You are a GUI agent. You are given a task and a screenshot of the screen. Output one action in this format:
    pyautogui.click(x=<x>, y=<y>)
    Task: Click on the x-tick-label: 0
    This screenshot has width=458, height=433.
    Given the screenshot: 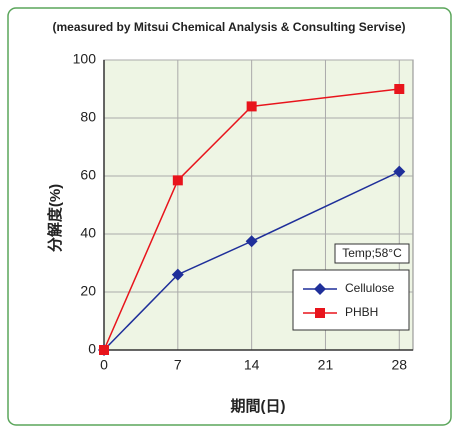 What is the action you would take?
    pyautogui.click(x=104, y=365)
    